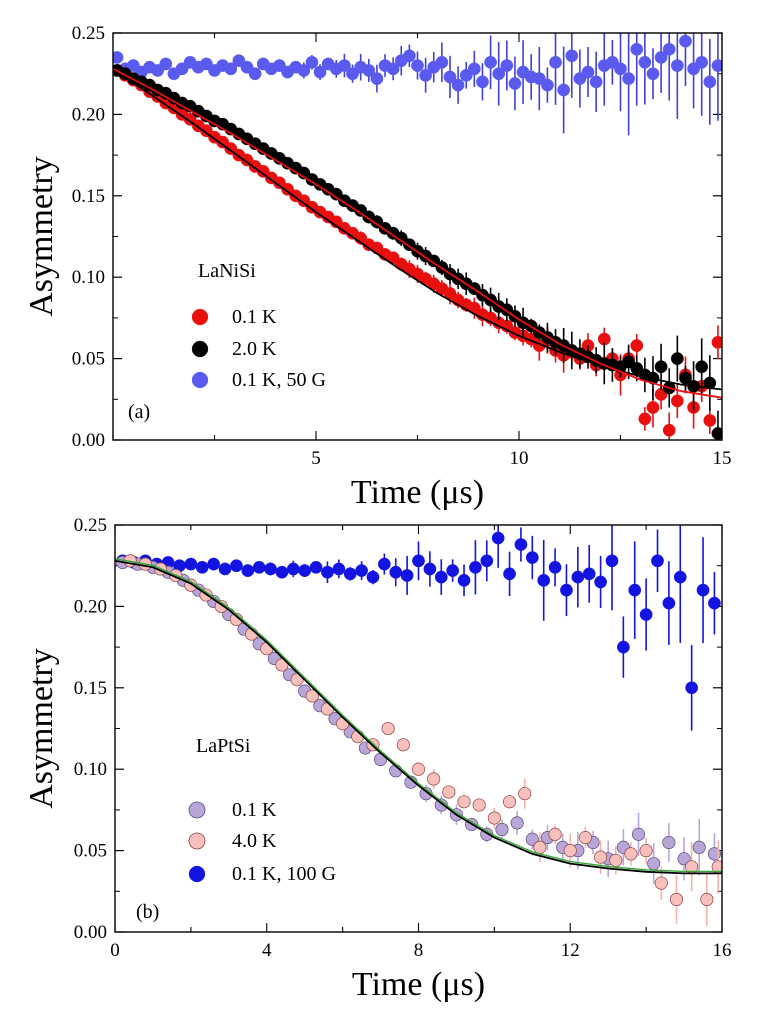 The height and width of the screenshot is (1024, 758). What do you see at coordinates (115, 950) in the screenshot?
I see `x-tick-label: 0` at bounding box center [115, 950].